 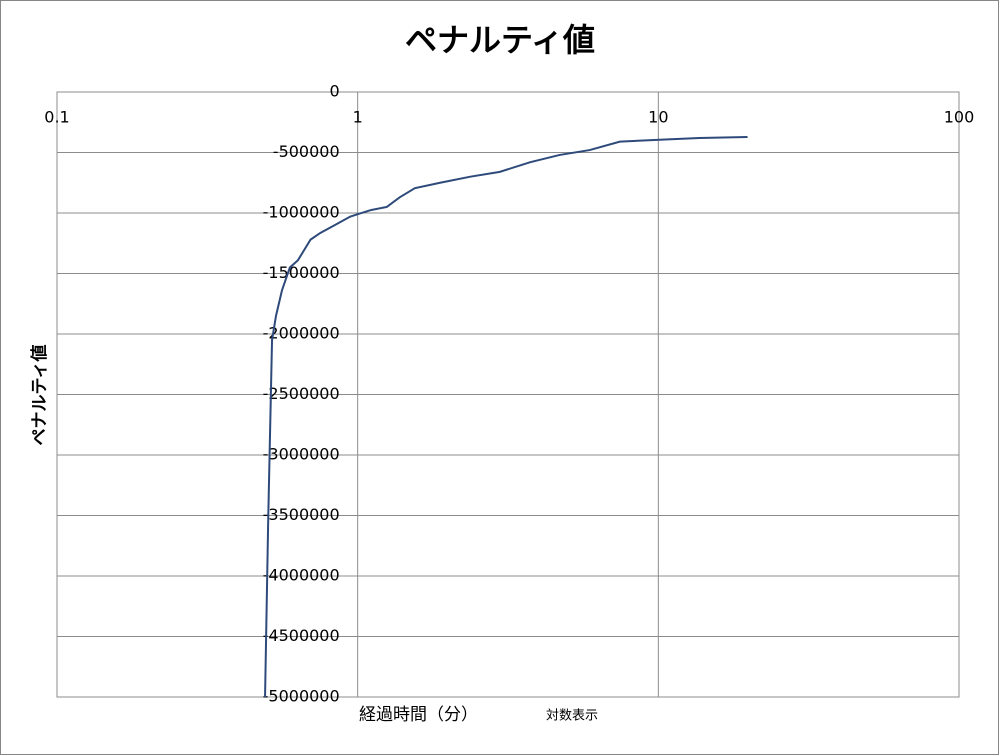 I want to click on y-tick-label: -1500000, so click(x=301, y=272).